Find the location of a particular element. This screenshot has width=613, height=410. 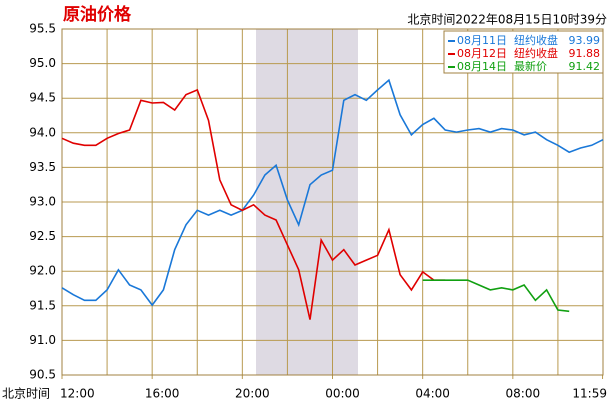

y-tick-label: 95.0 is located at coordinates (42, 63).